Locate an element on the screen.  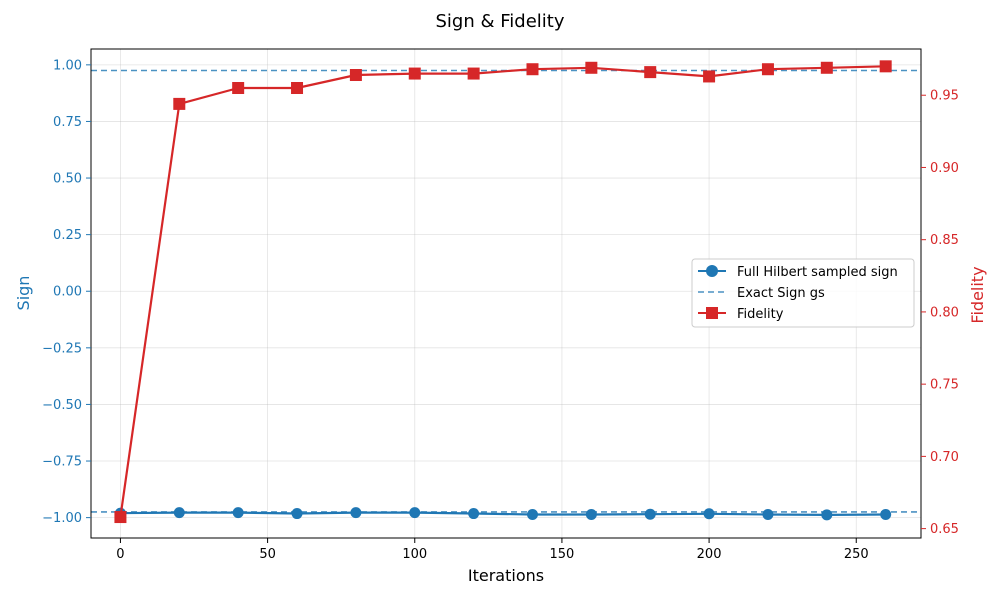
y-left-tick-label: 0.75 is located at coordinates (67, 122).